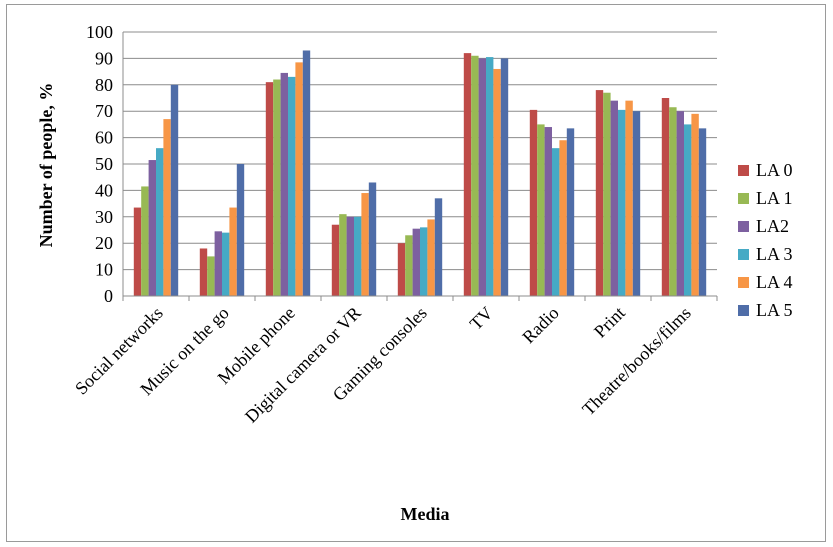 Image resolution: width=833 pixels, height=547 pixels. I want to click on legend-label: LA 1, so click(774, 198).